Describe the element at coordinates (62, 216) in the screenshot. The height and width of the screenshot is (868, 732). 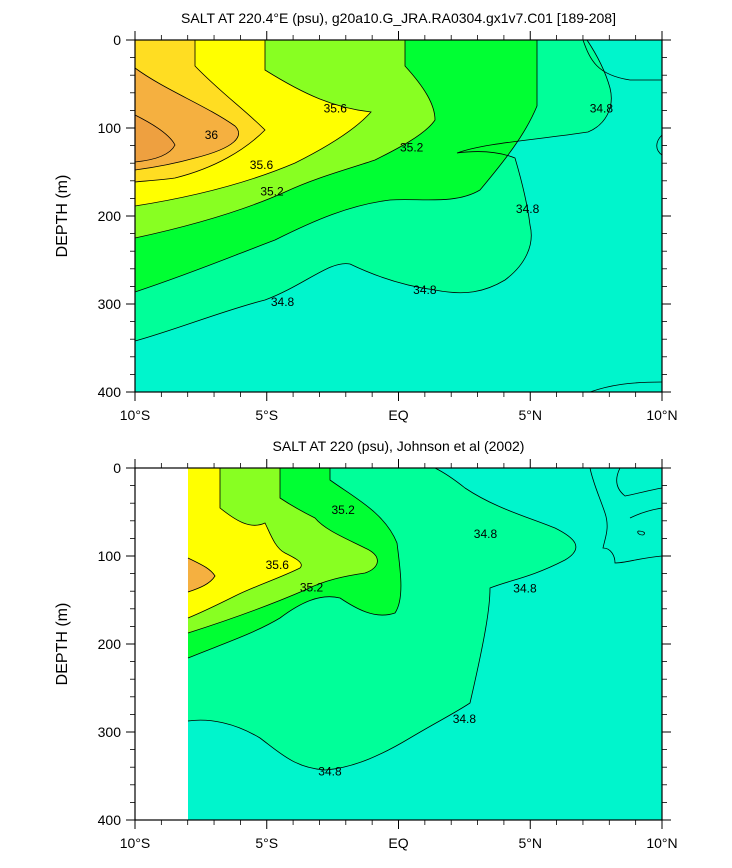
I see `top-panel-ylabel: DEPTH (m)` at that location.